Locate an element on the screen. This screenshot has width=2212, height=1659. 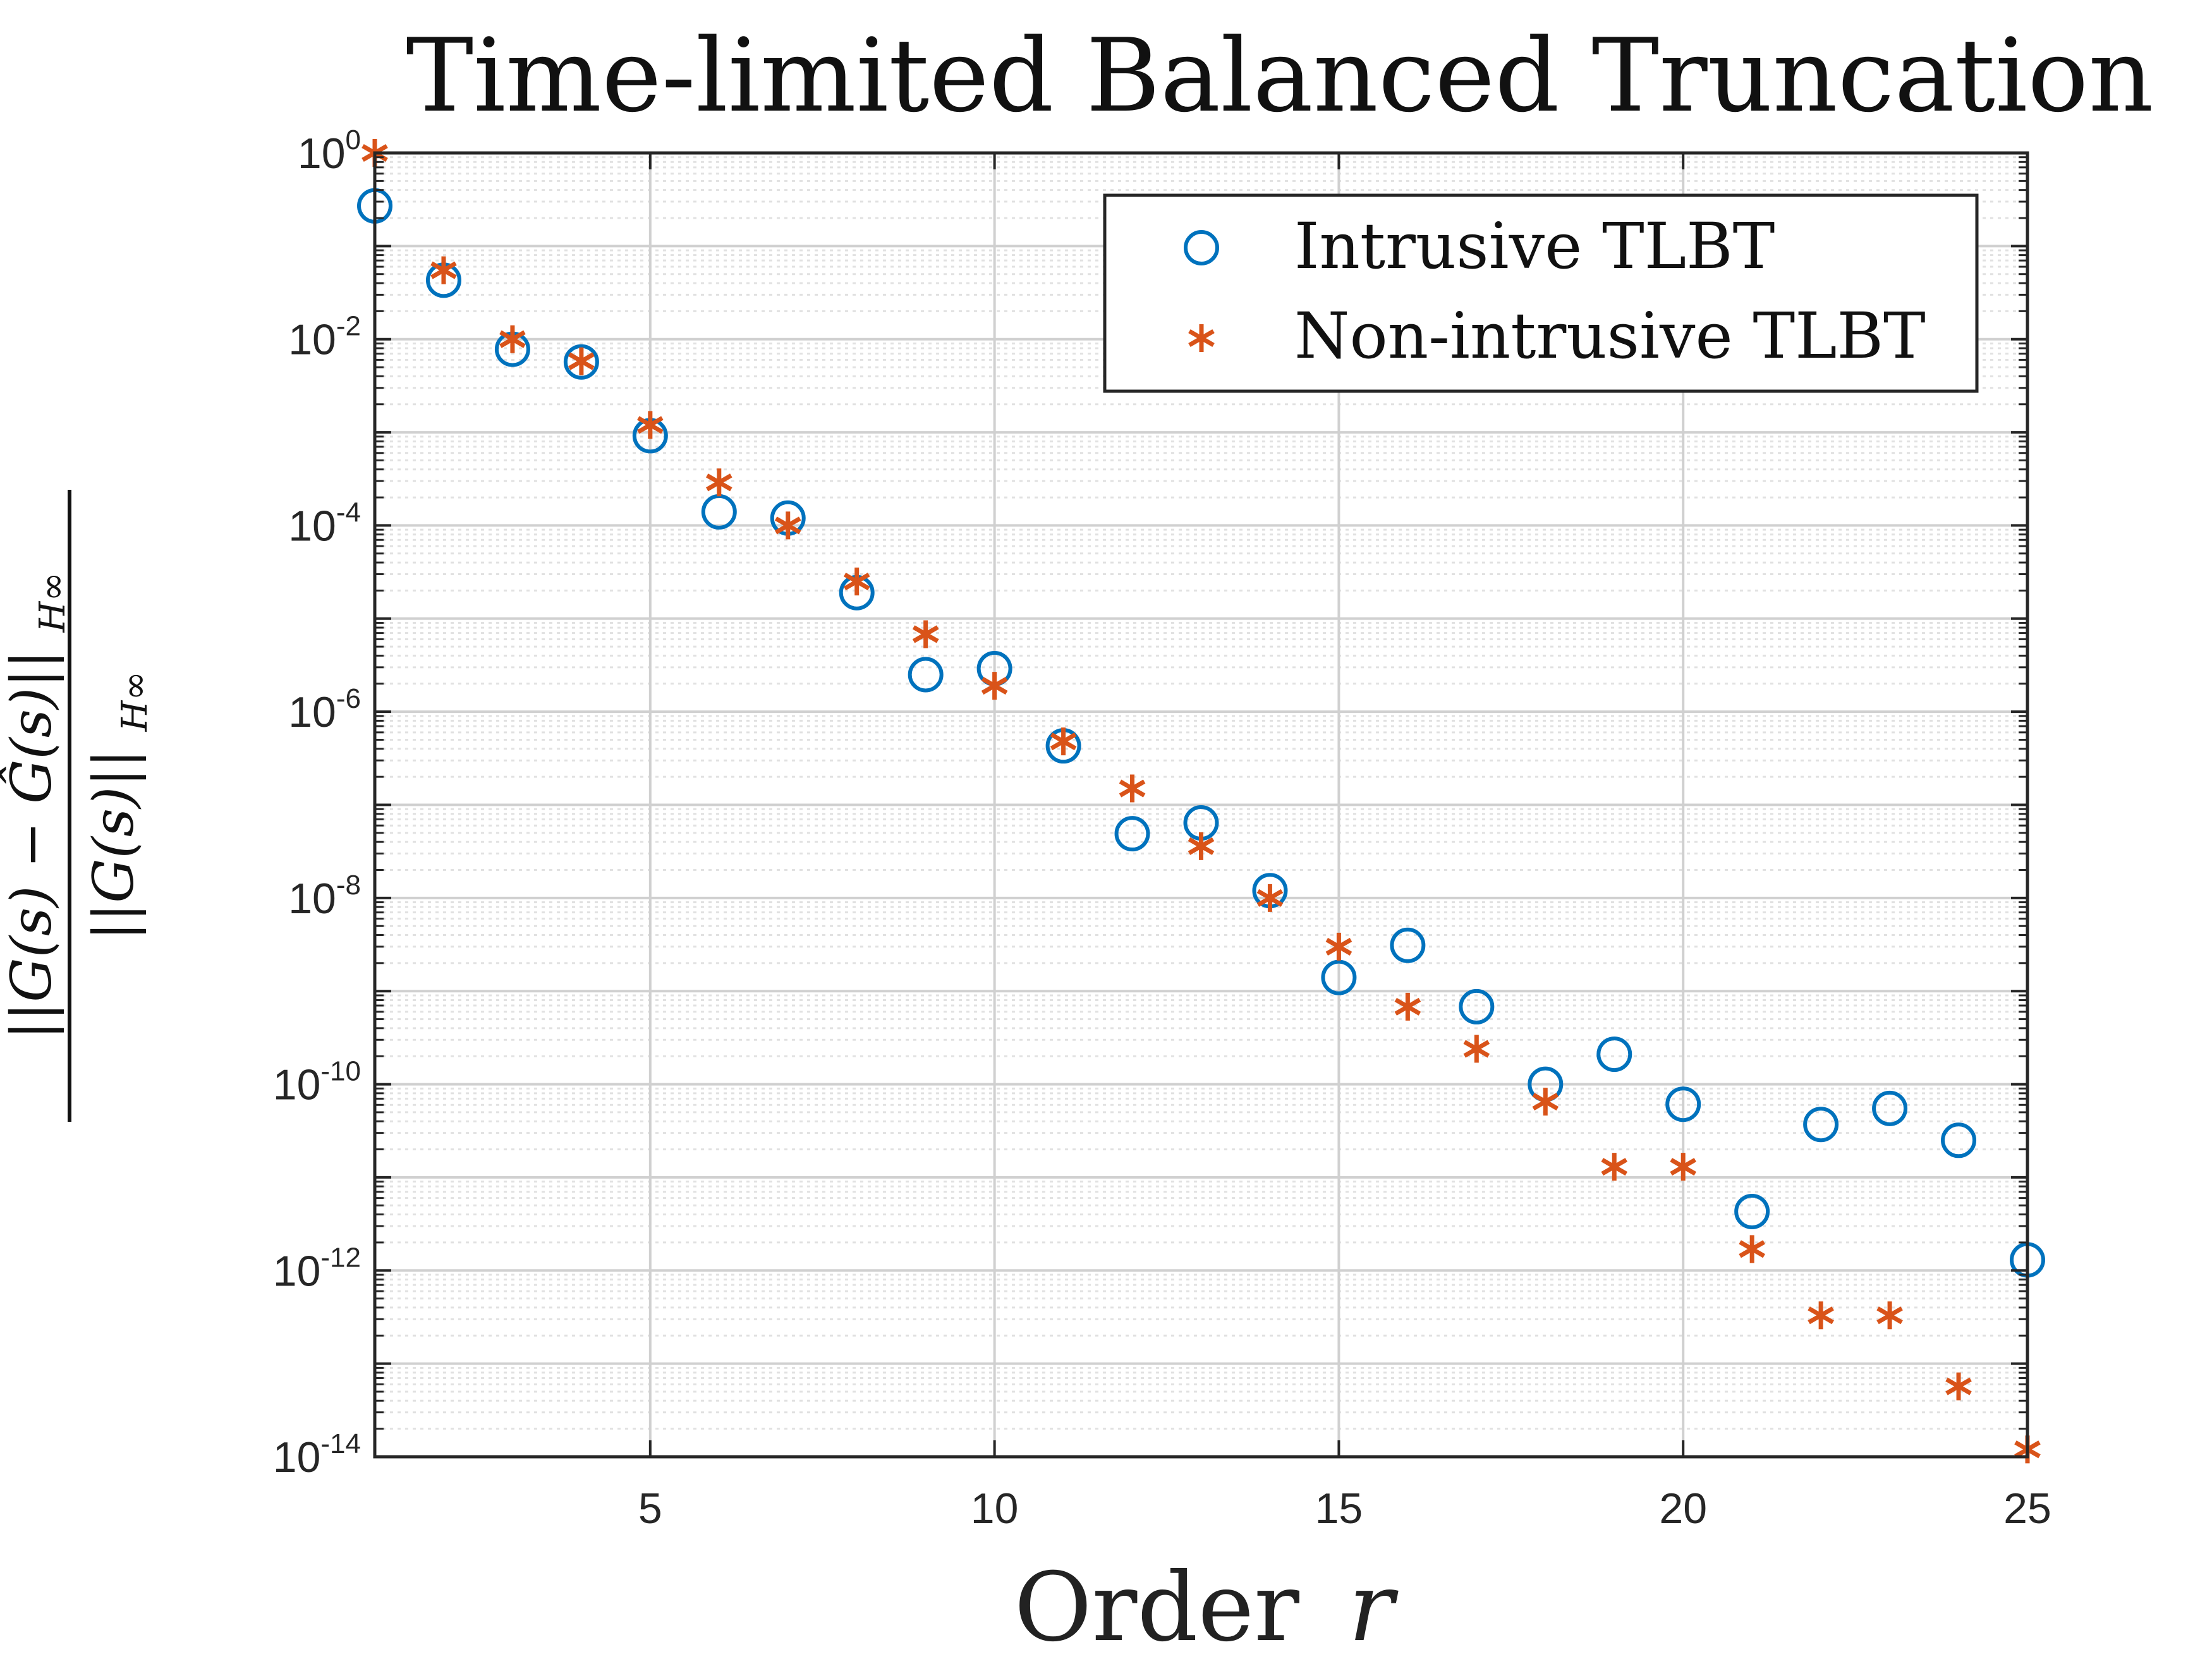
y-tick-label: 10⁻⁶ is located at coordinates (324, 709).